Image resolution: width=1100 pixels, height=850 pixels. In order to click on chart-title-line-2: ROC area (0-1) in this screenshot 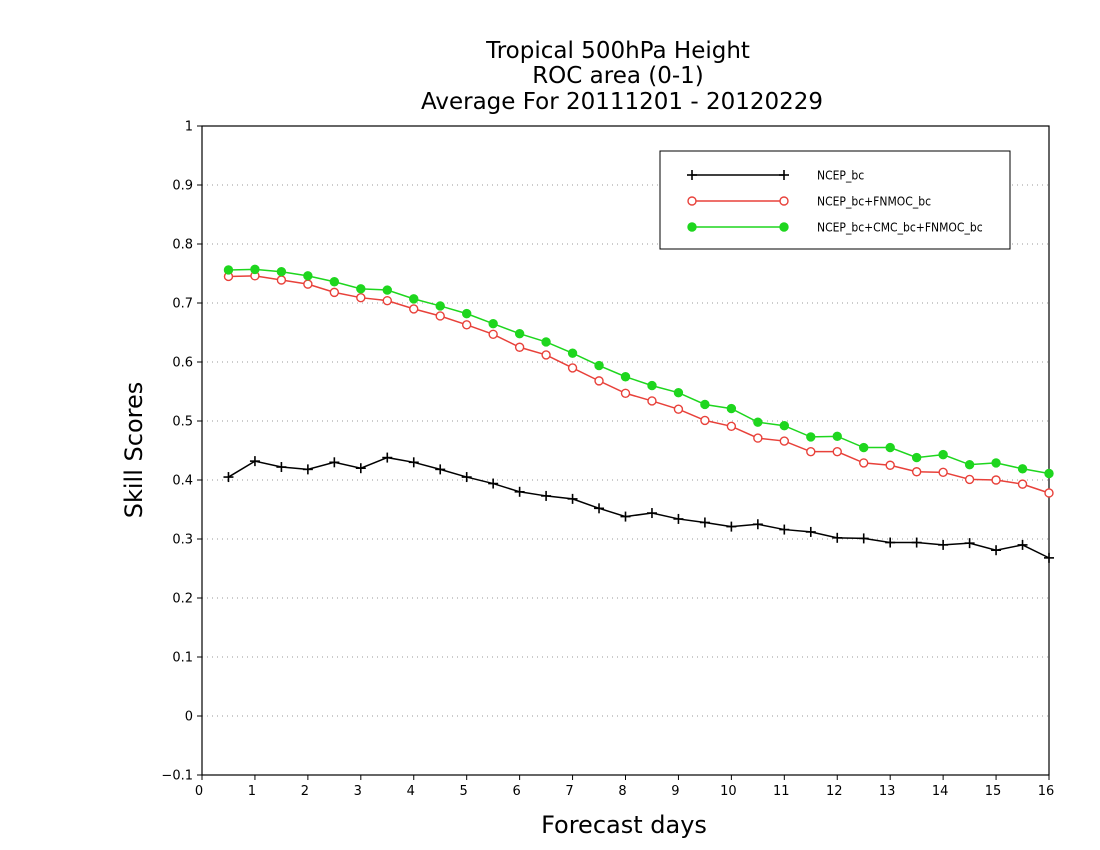, I will do `click(618, 76)`.